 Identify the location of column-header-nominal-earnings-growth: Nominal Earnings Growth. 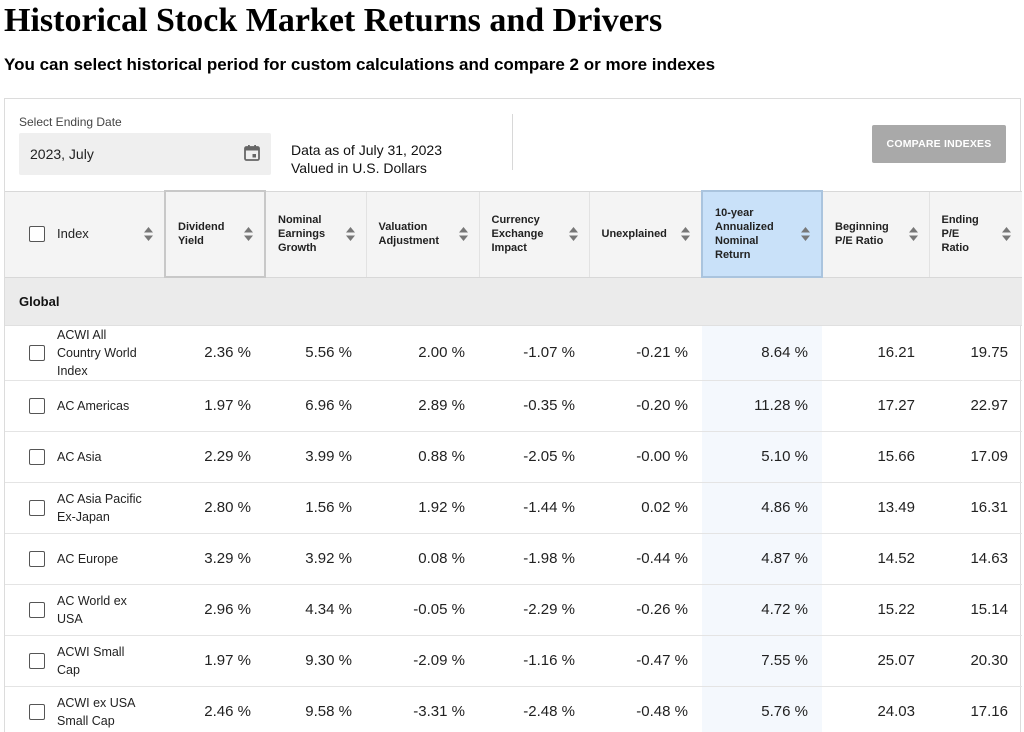
(315, 234).